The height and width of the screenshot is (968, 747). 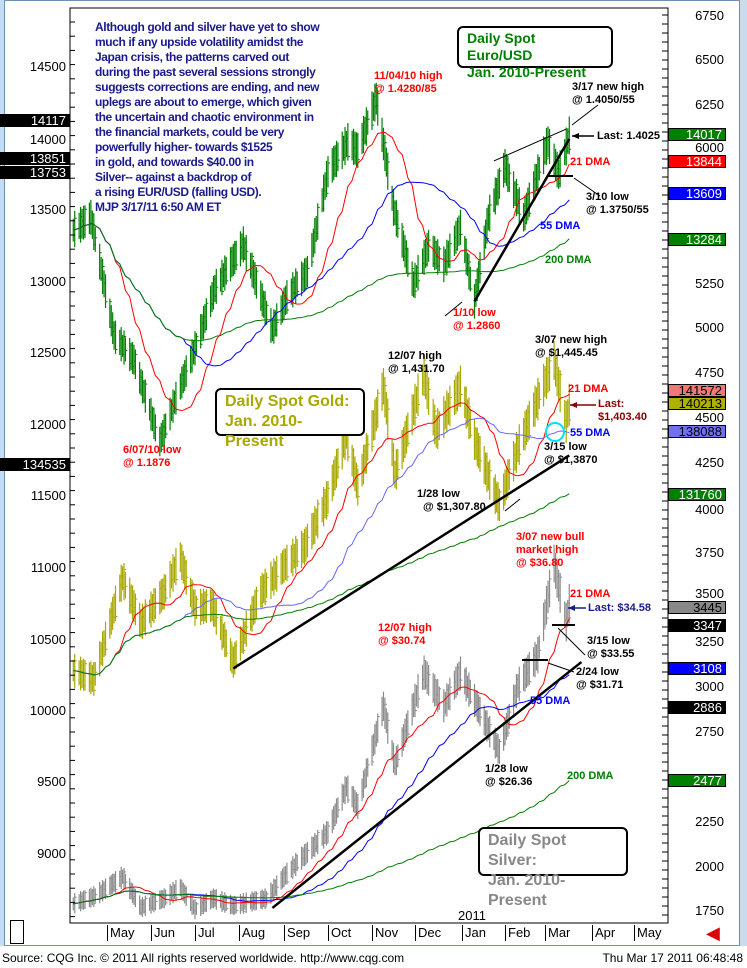 I want to click on x-tick-label: Apr, so click(x=603, y=933).